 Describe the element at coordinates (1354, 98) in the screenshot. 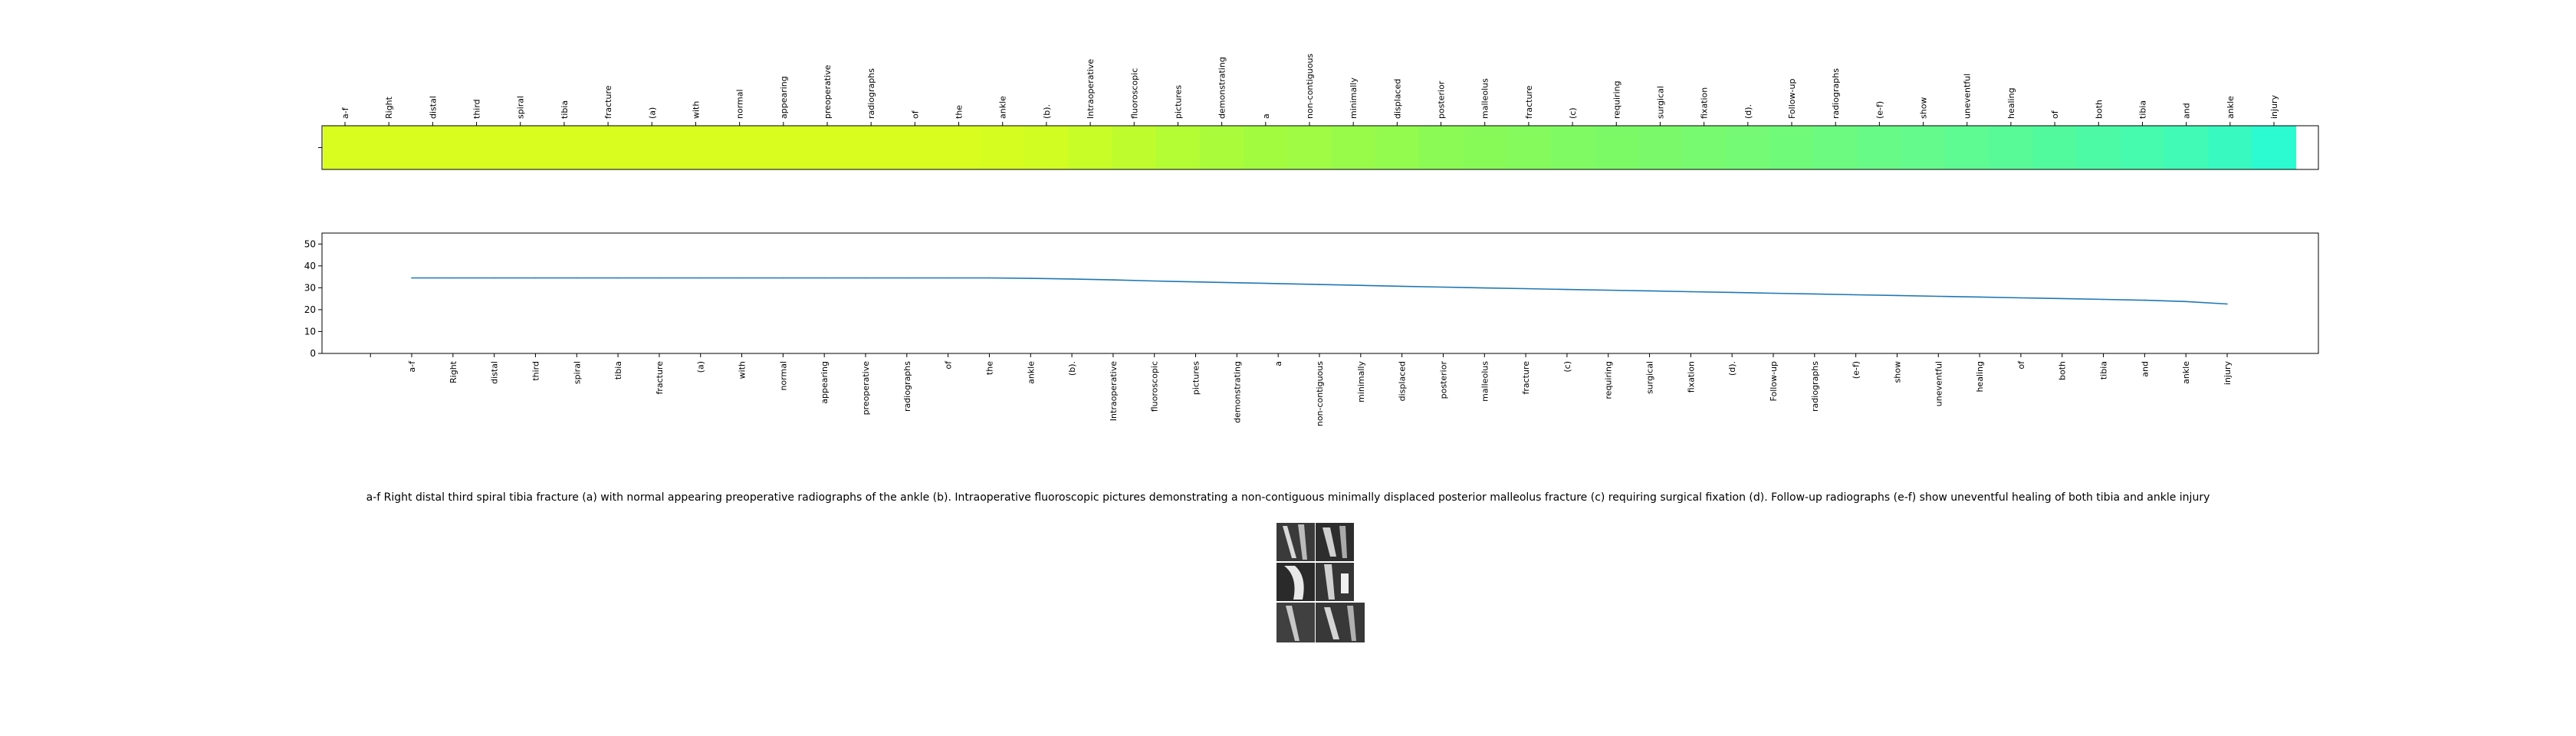

I see `heatmap-tick-label: minimally` at that location.